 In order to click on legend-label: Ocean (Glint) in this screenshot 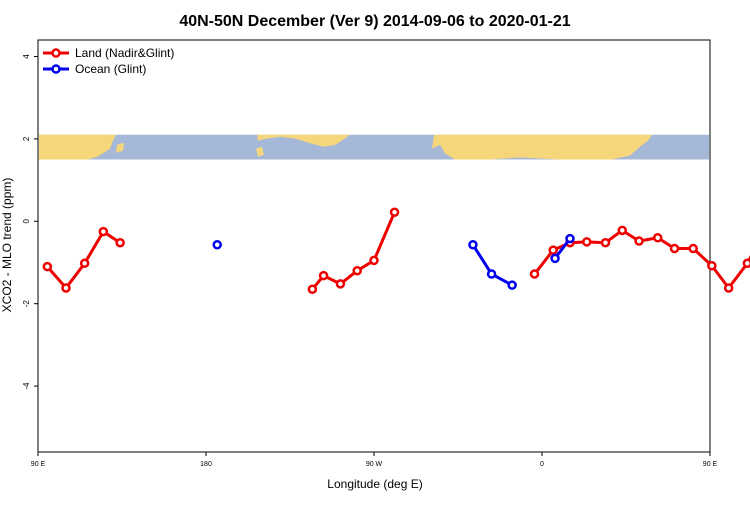, I will do `click(110, 69)`.